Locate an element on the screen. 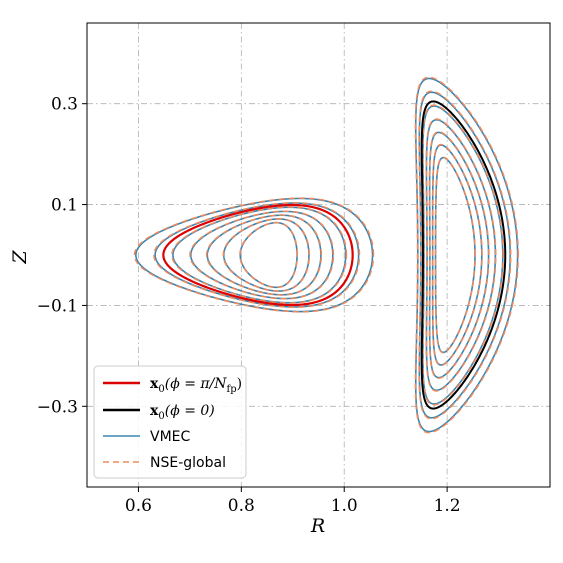 The image size is (563, 563). legend-x0-rest: (ϕ = π/N is located at coordinates (196, 384).